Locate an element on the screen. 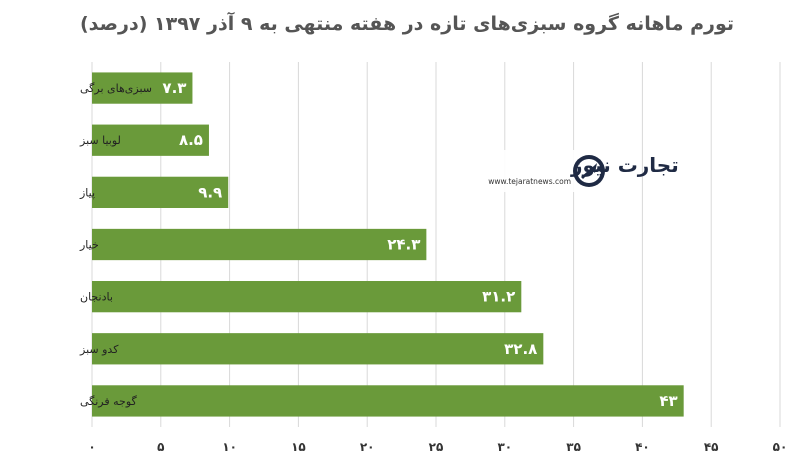  x-tick-label: ۲۰ is located at coordinates (367, 447).